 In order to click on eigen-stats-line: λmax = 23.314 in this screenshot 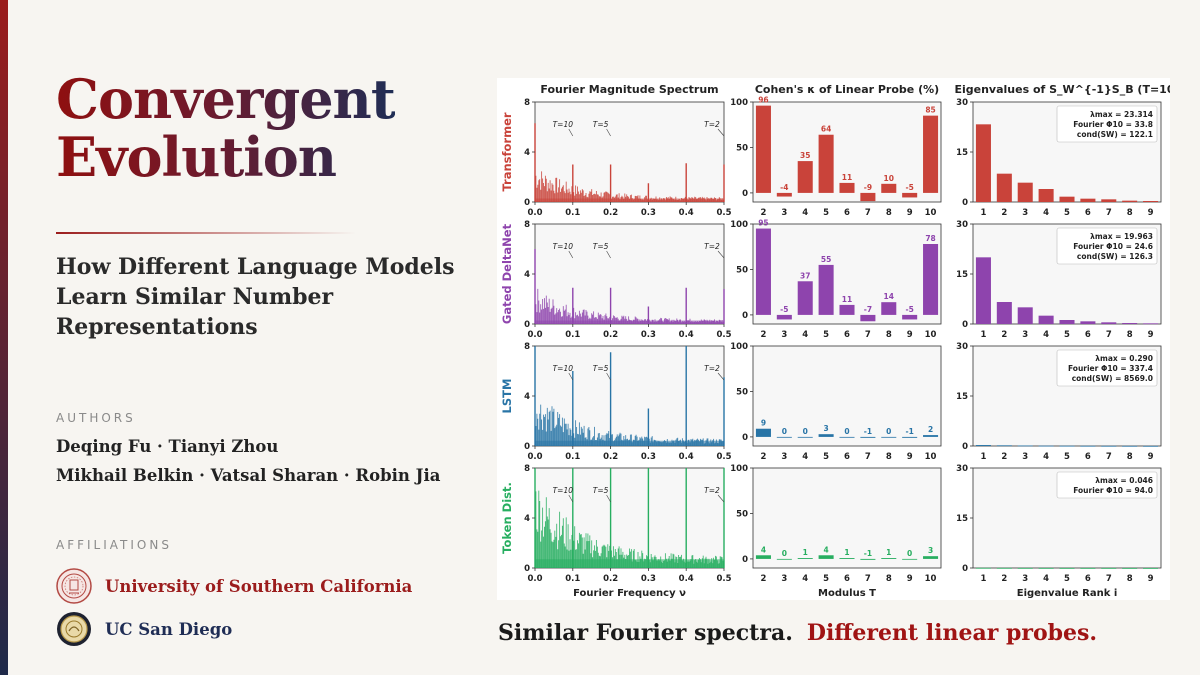, I will do `click(1121, 114)`.